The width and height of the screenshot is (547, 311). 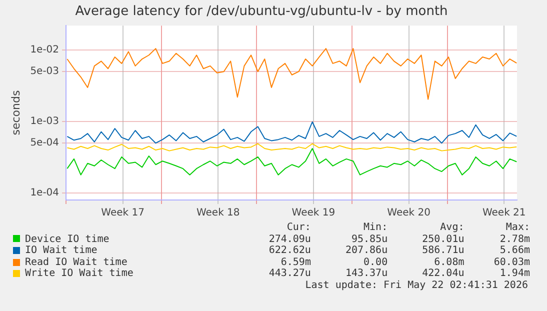 I want to click on text: 143.37u, so click(x=366, y=274).